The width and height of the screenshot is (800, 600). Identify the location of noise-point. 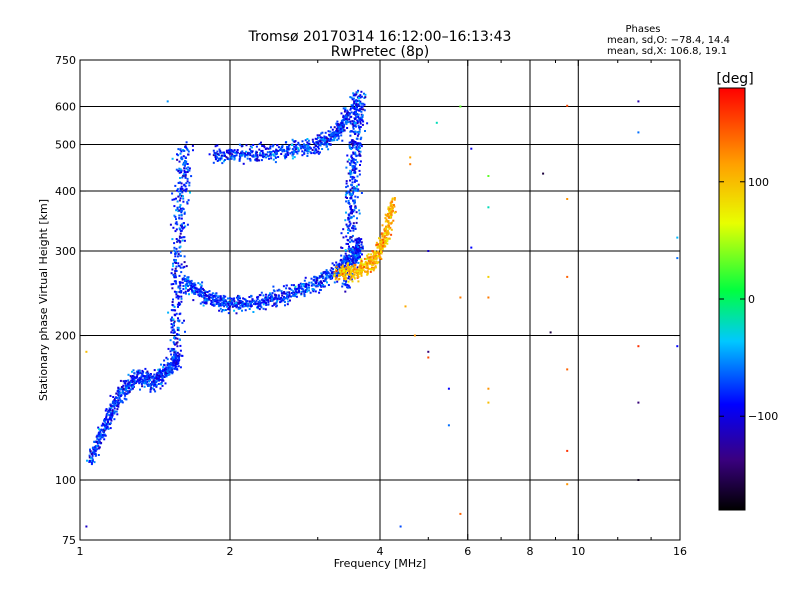
(428, 251).